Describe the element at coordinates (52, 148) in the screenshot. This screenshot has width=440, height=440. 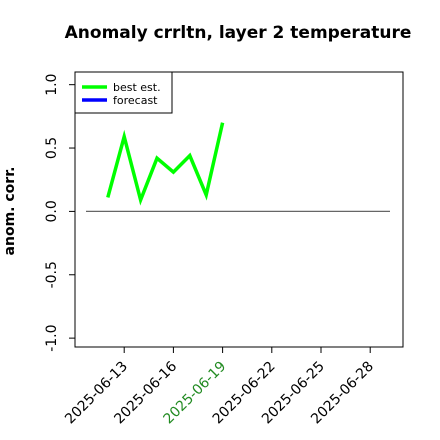
I see `y-tick-label: 0.5` at that location.